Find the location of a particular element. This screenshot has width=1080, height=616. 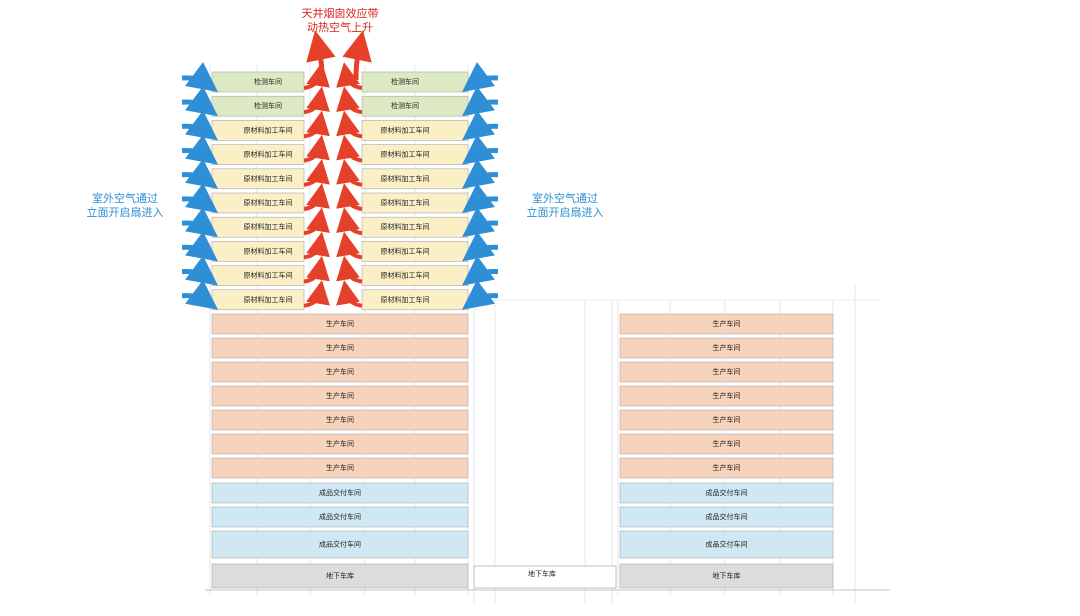

chimney-label: 动热空气上升 is located at coordinates (340, 27).